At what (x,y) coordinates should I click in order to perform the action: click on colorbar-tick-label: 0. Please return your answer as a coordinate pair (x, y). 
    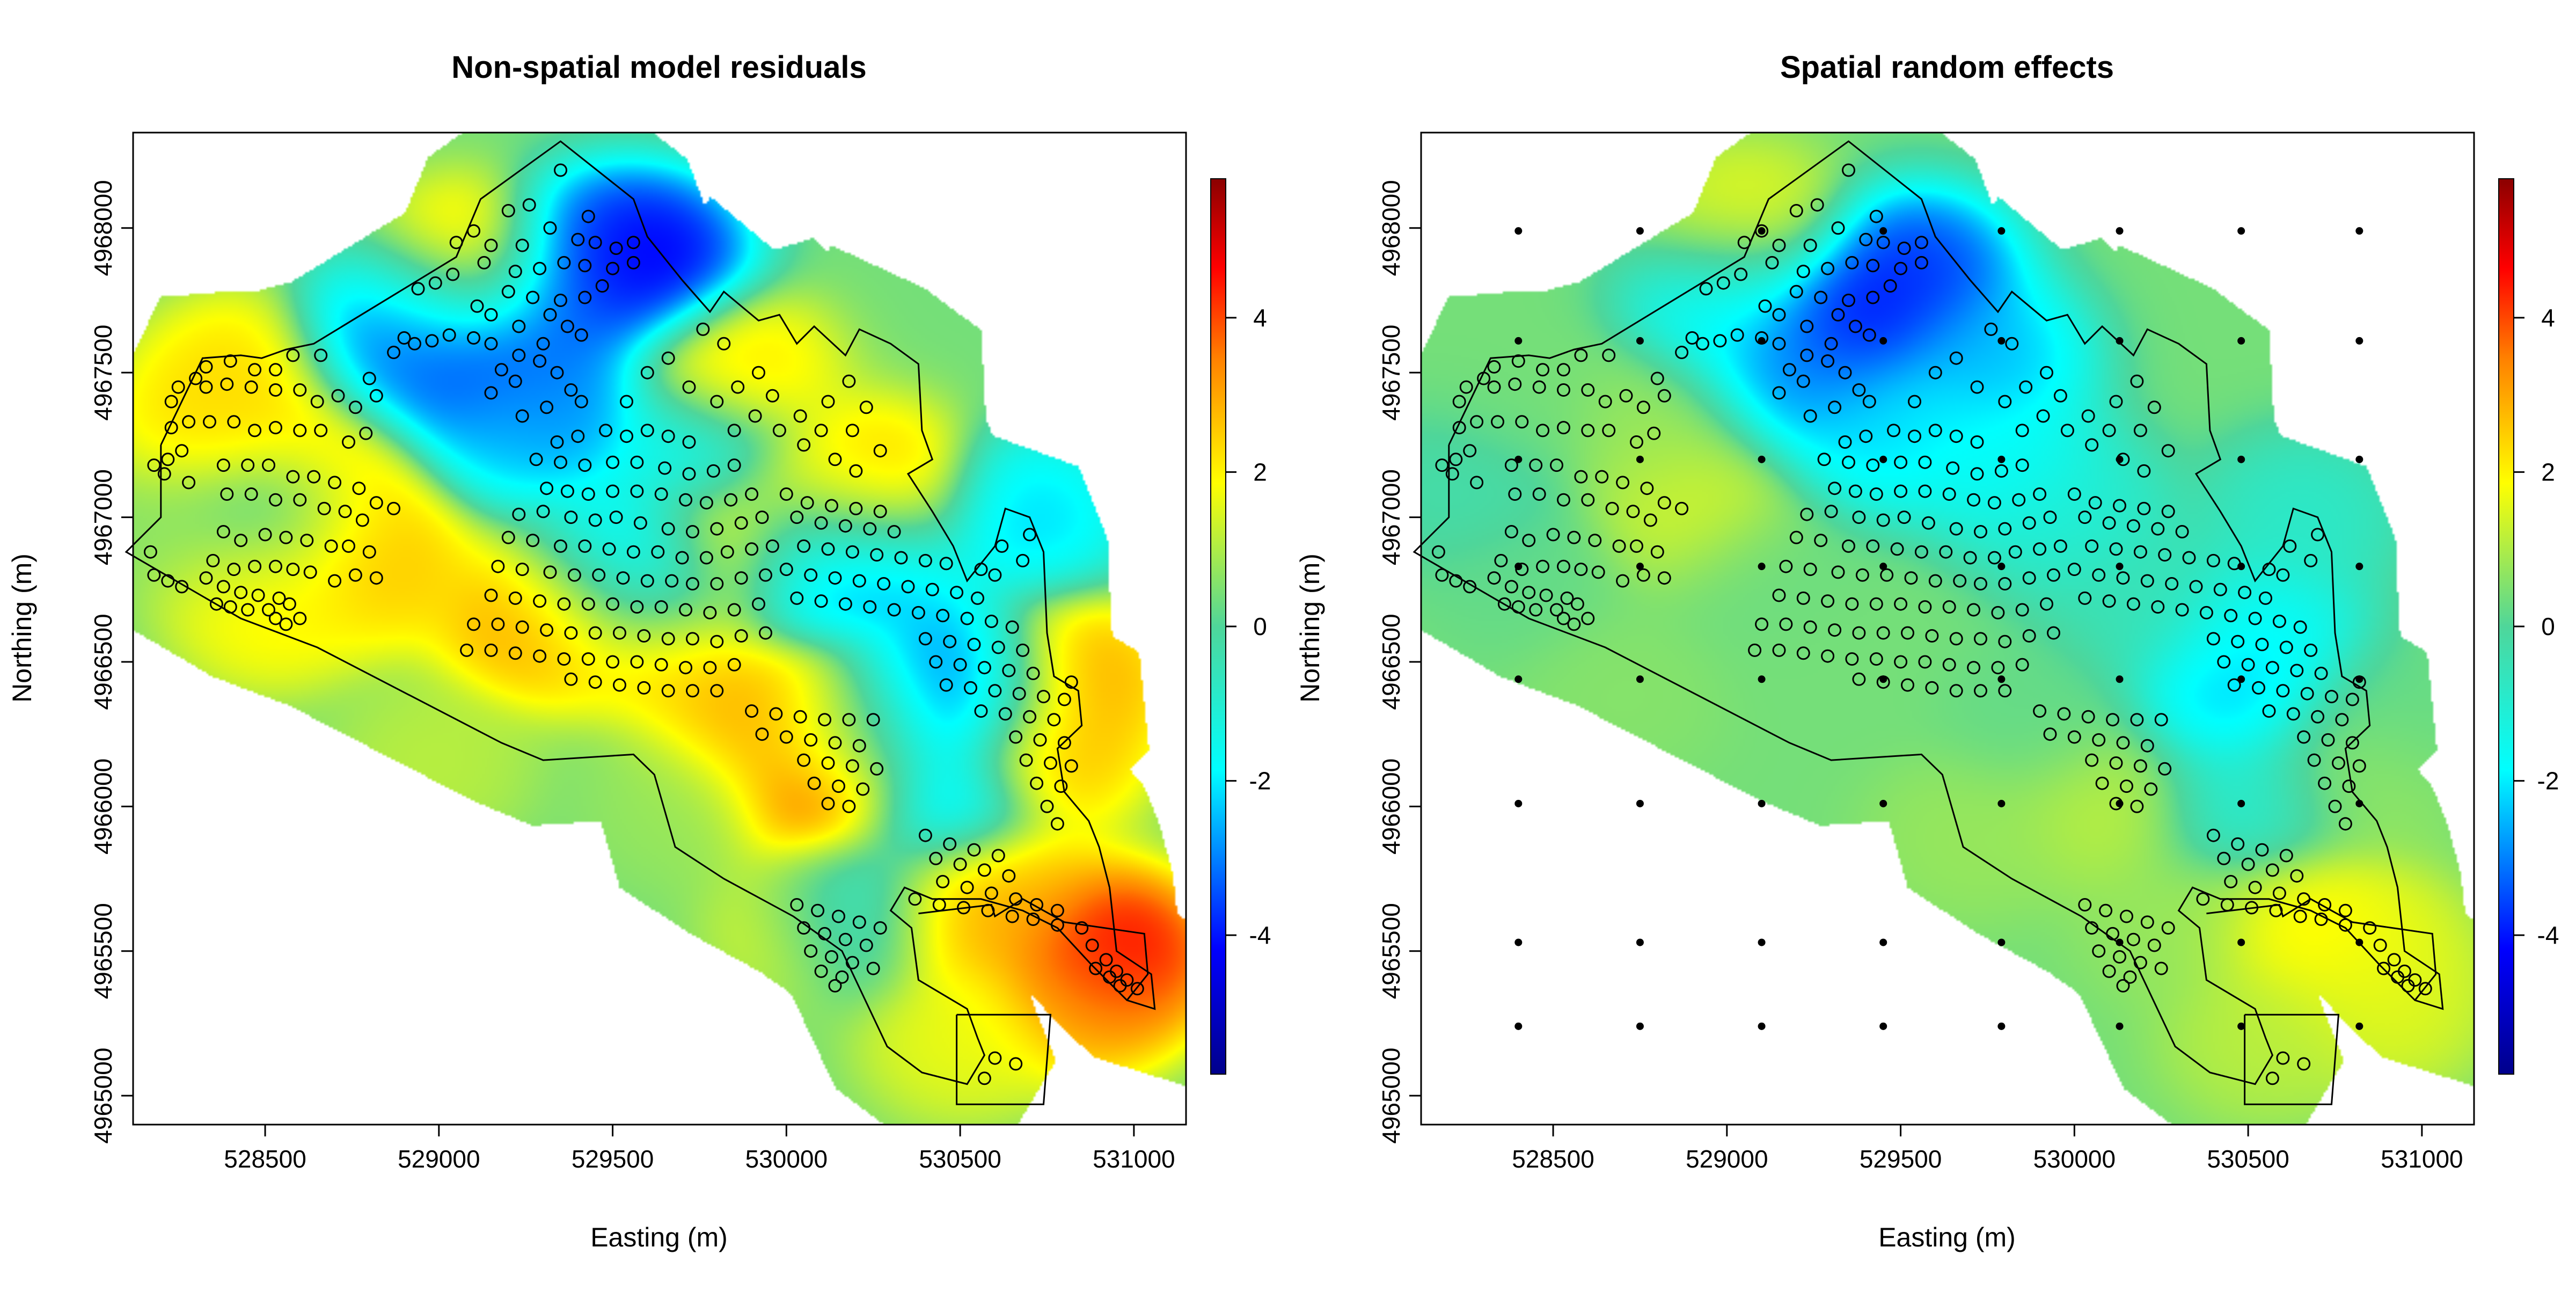
    Looking at the image, I should click on (1260, 626).